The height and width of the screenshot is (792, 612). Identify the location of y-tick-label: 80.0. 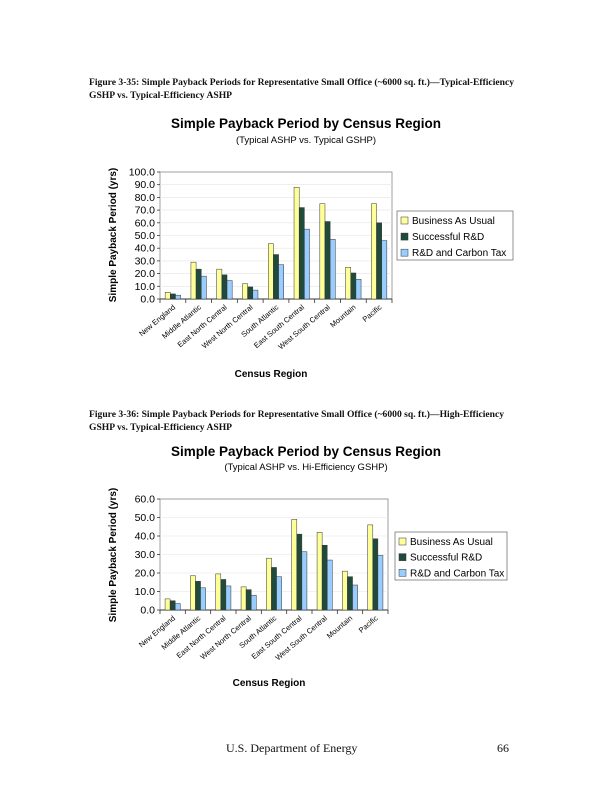
(145, 198).